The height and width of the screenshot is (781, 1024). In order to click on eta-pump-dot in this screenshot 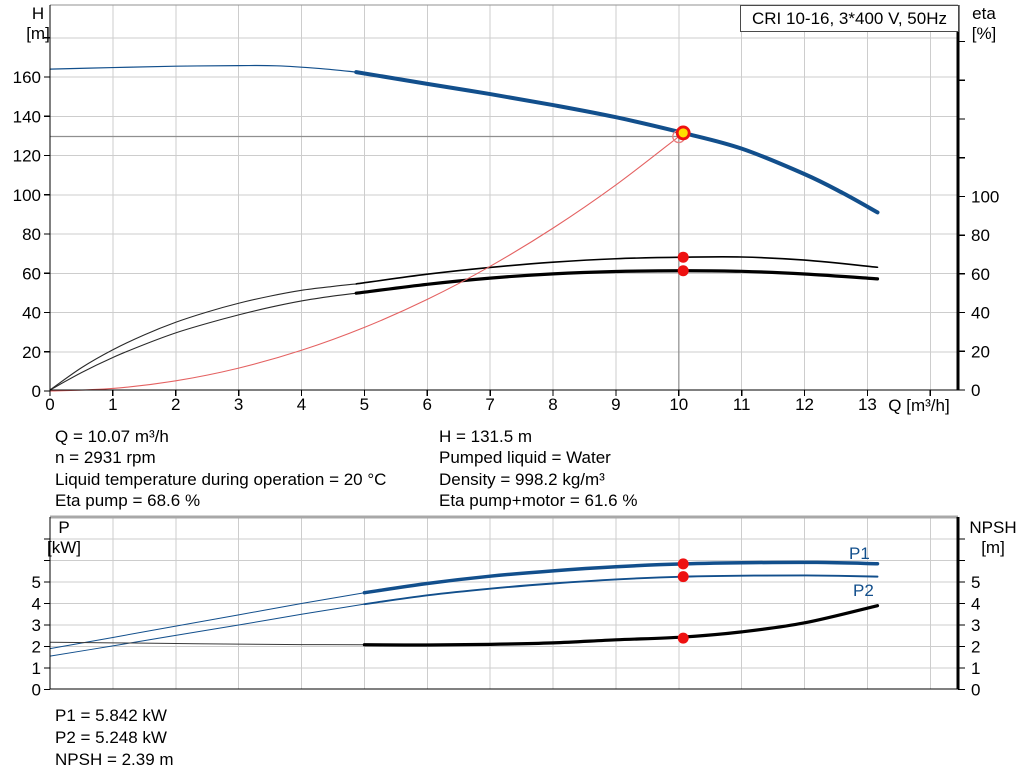, I will do `click(683, 257)`.